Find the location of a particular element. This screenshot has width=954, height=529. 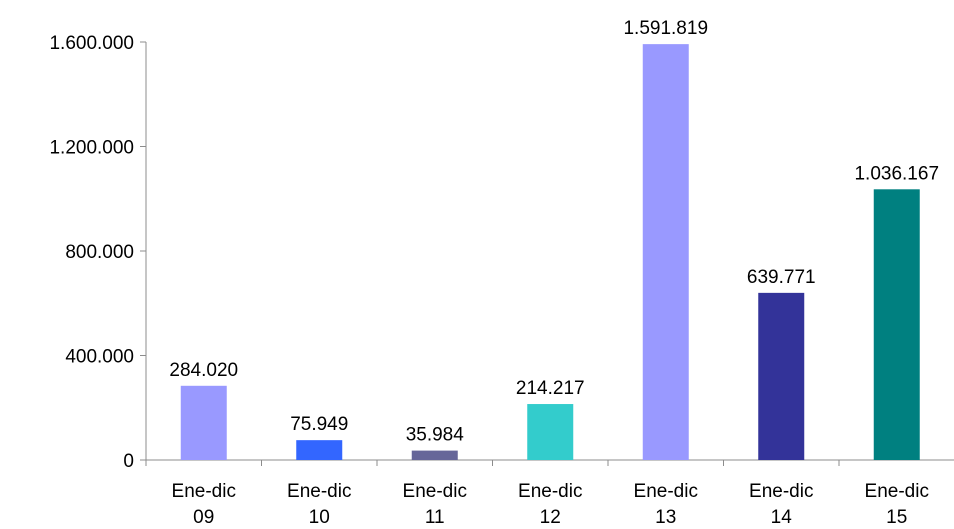

y-tick-label: 800.000 is located at coordinates (99, 252).